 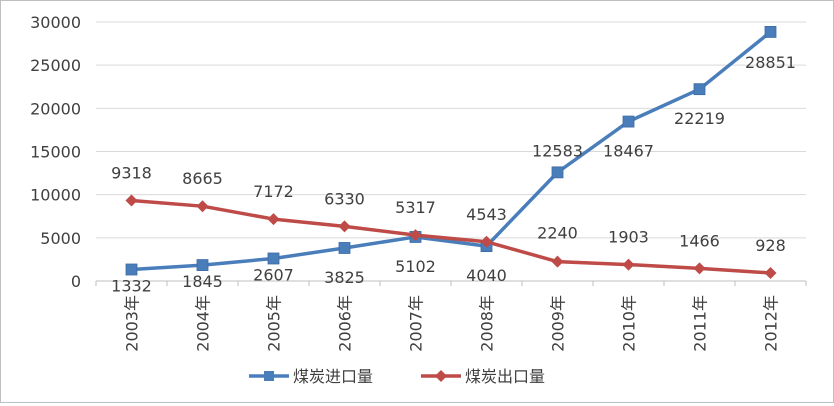 I want to click on data-label: 1903, so click(x=628, y=237).